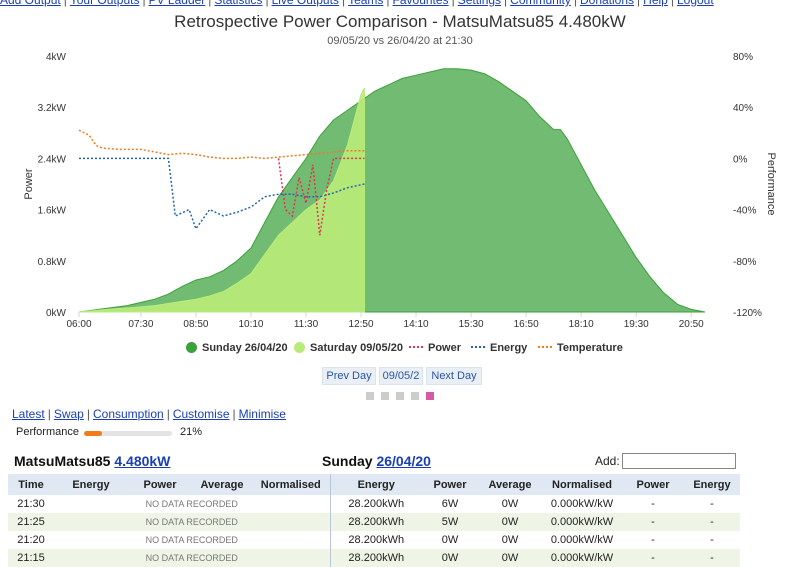 The height and width of the screenshot is (567, 800). I want to click on y-tick-right: 40%, so click(743, 108).